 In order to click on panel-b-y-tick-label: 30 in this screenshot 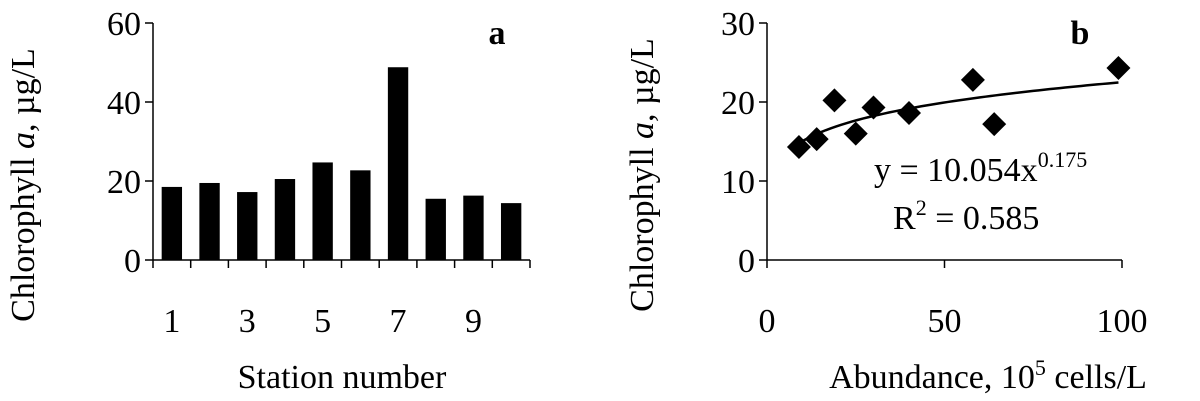, I will do `click(738, 24)`.